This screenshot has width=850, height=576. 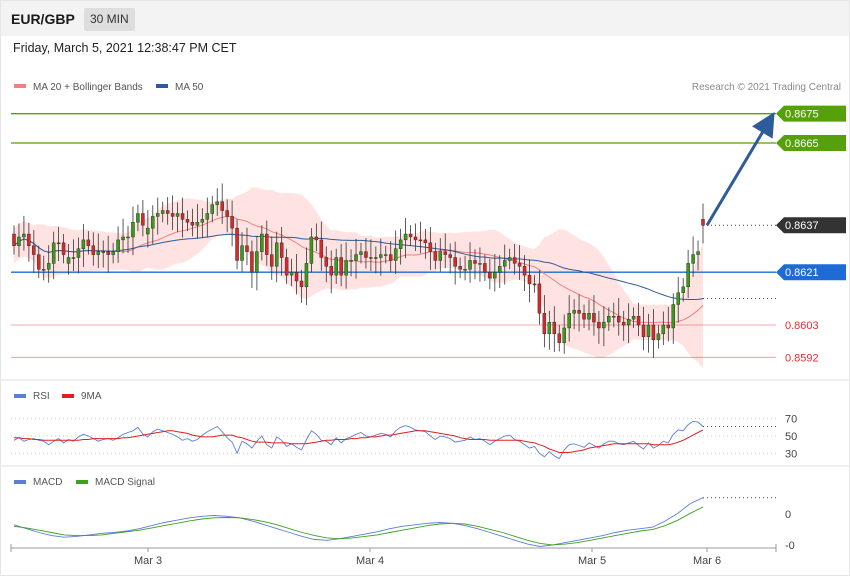 I want to click on legend-macd-signal-label: MACD Signal, so click(x=125, y=482).